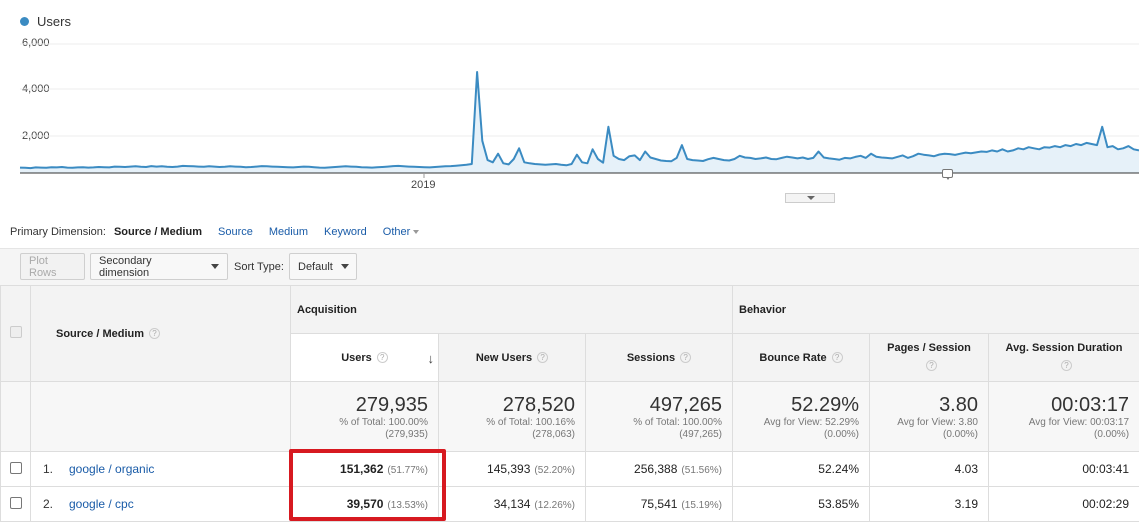 This screenshot has width=1139, height=525. What do you see at coordinates (100, 333) in the screenshot?
I see `dimension-header-label: Source / Medium` at bounding box center [100, 333].